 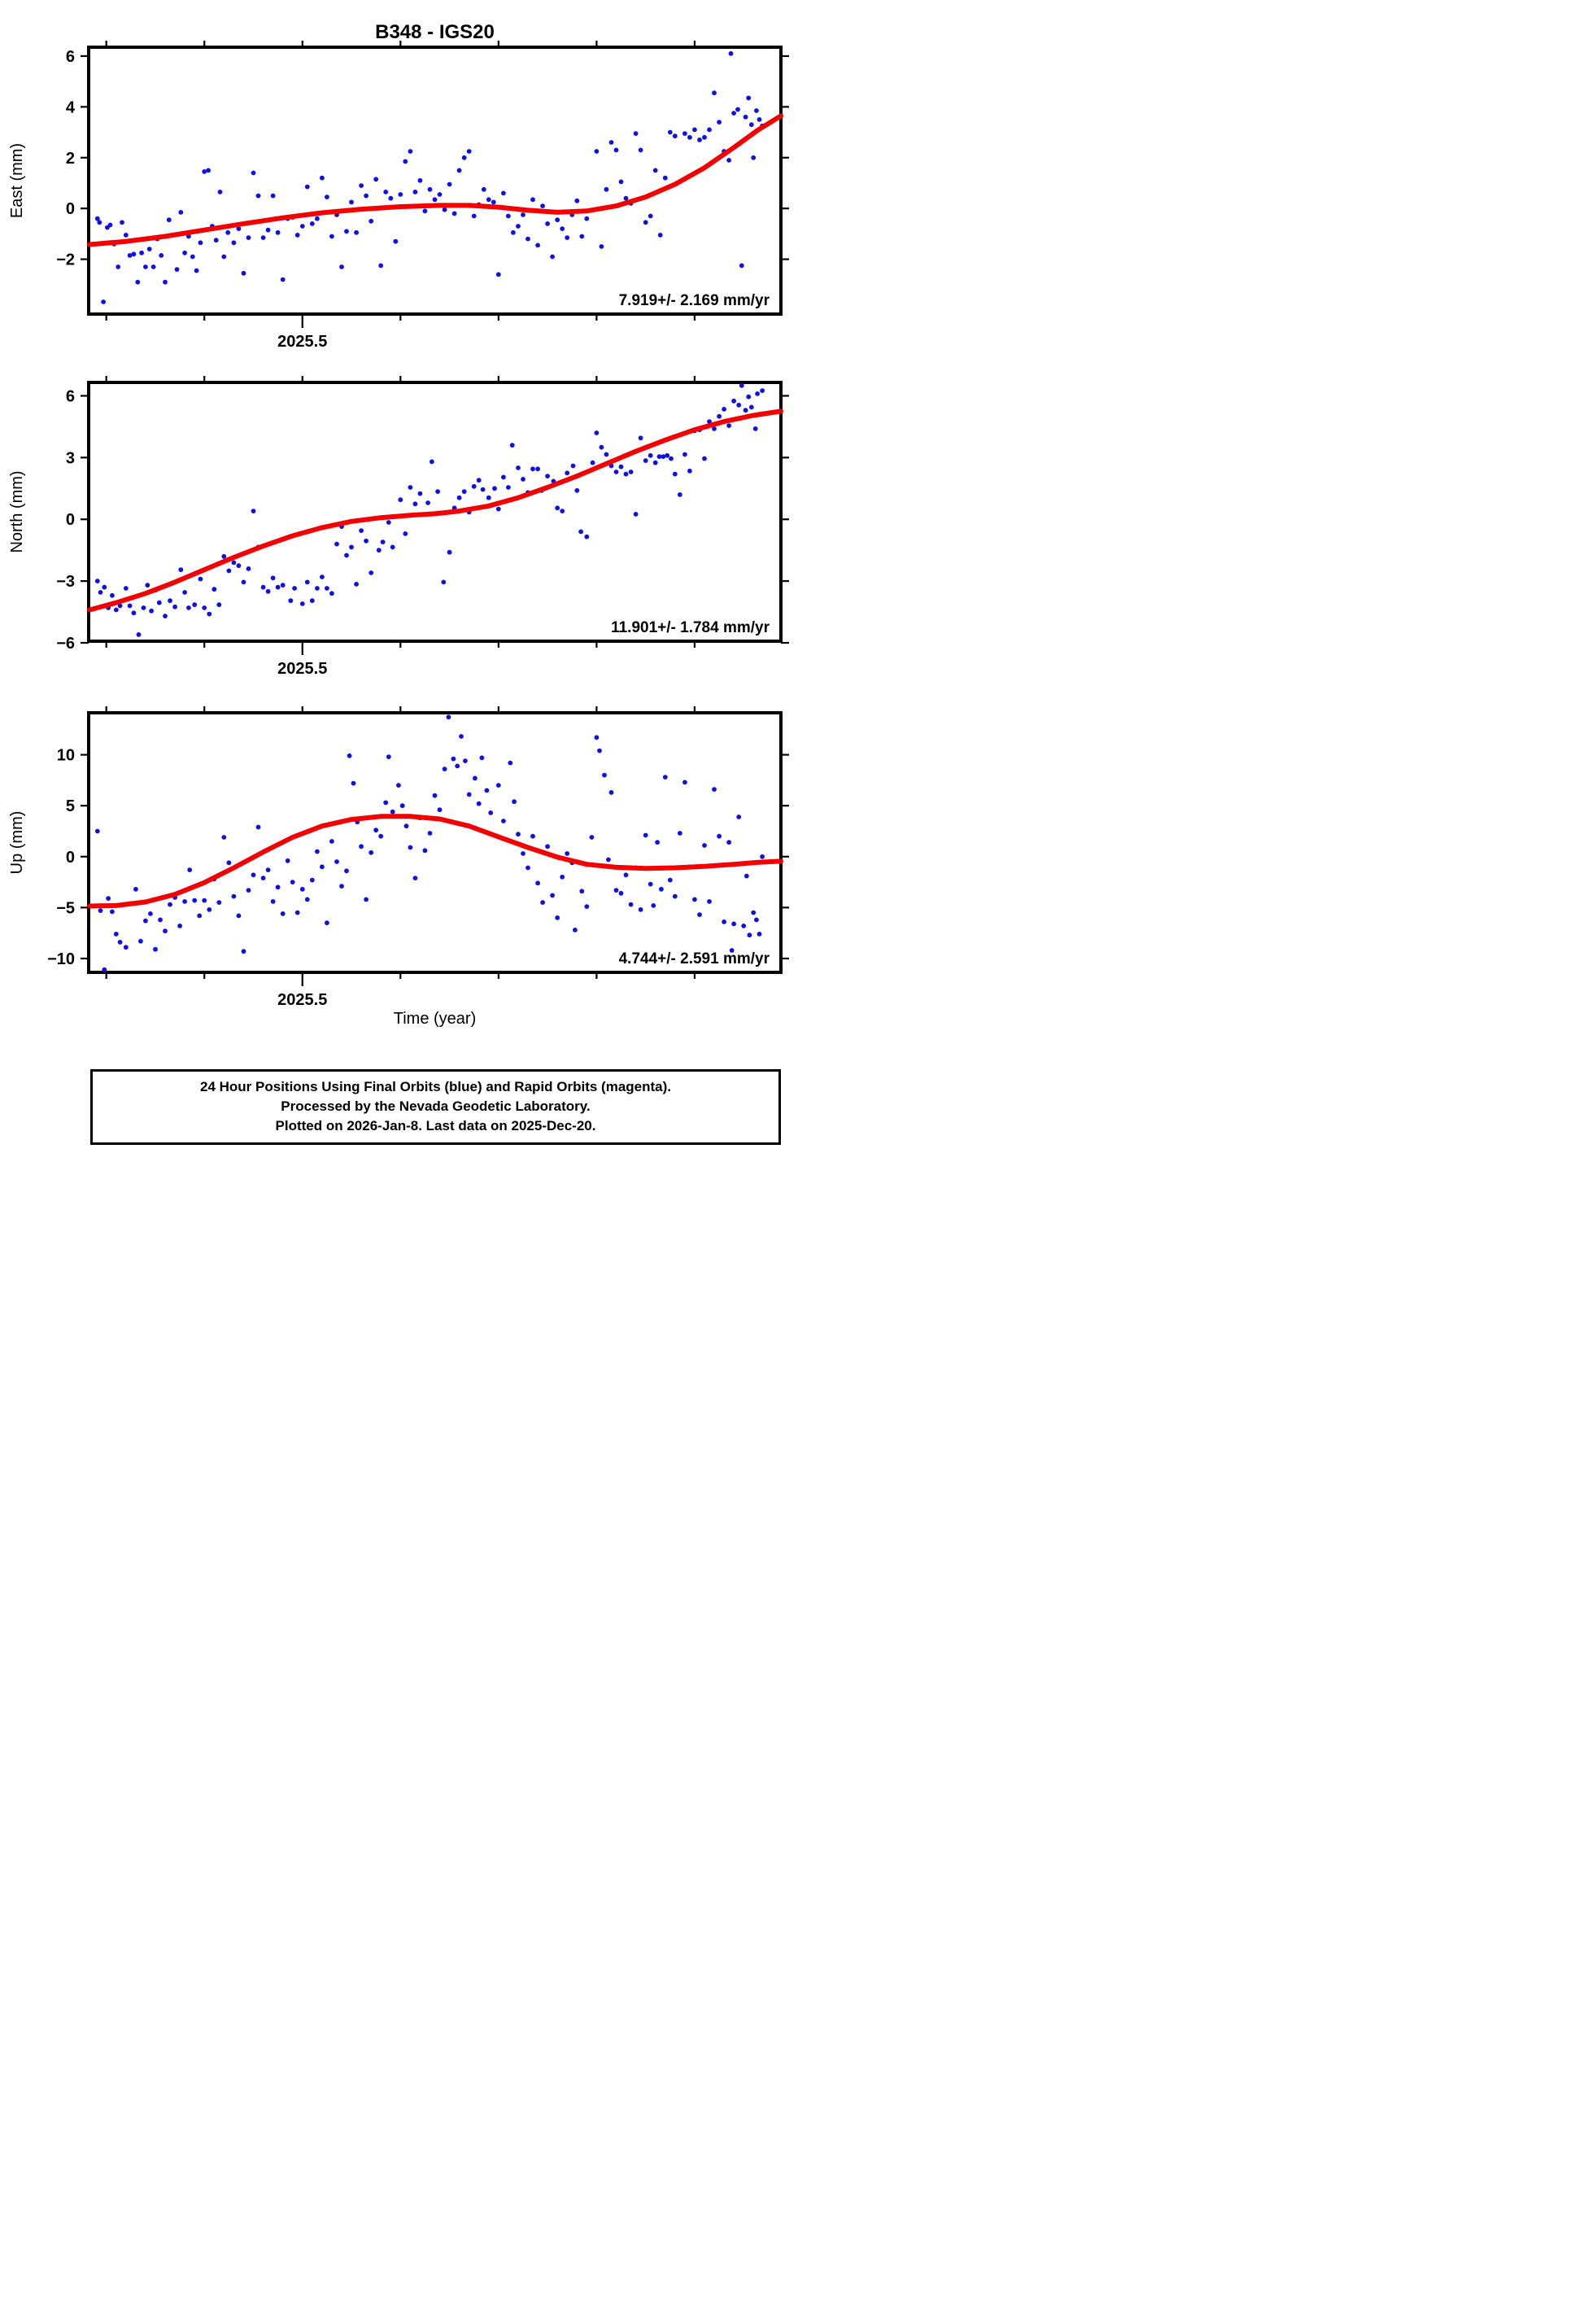 I want to click on svg-text: −10, so click(x=61, y=959).